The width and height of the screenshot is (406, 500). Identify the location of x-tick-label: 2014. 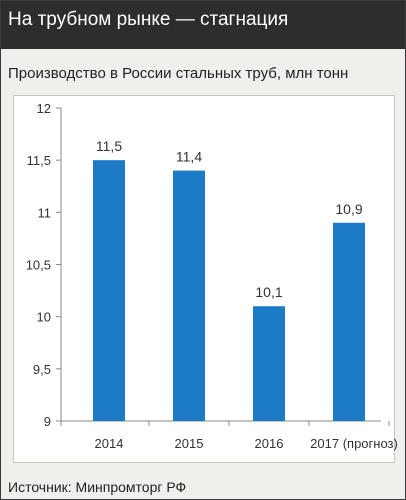
(109, 443).